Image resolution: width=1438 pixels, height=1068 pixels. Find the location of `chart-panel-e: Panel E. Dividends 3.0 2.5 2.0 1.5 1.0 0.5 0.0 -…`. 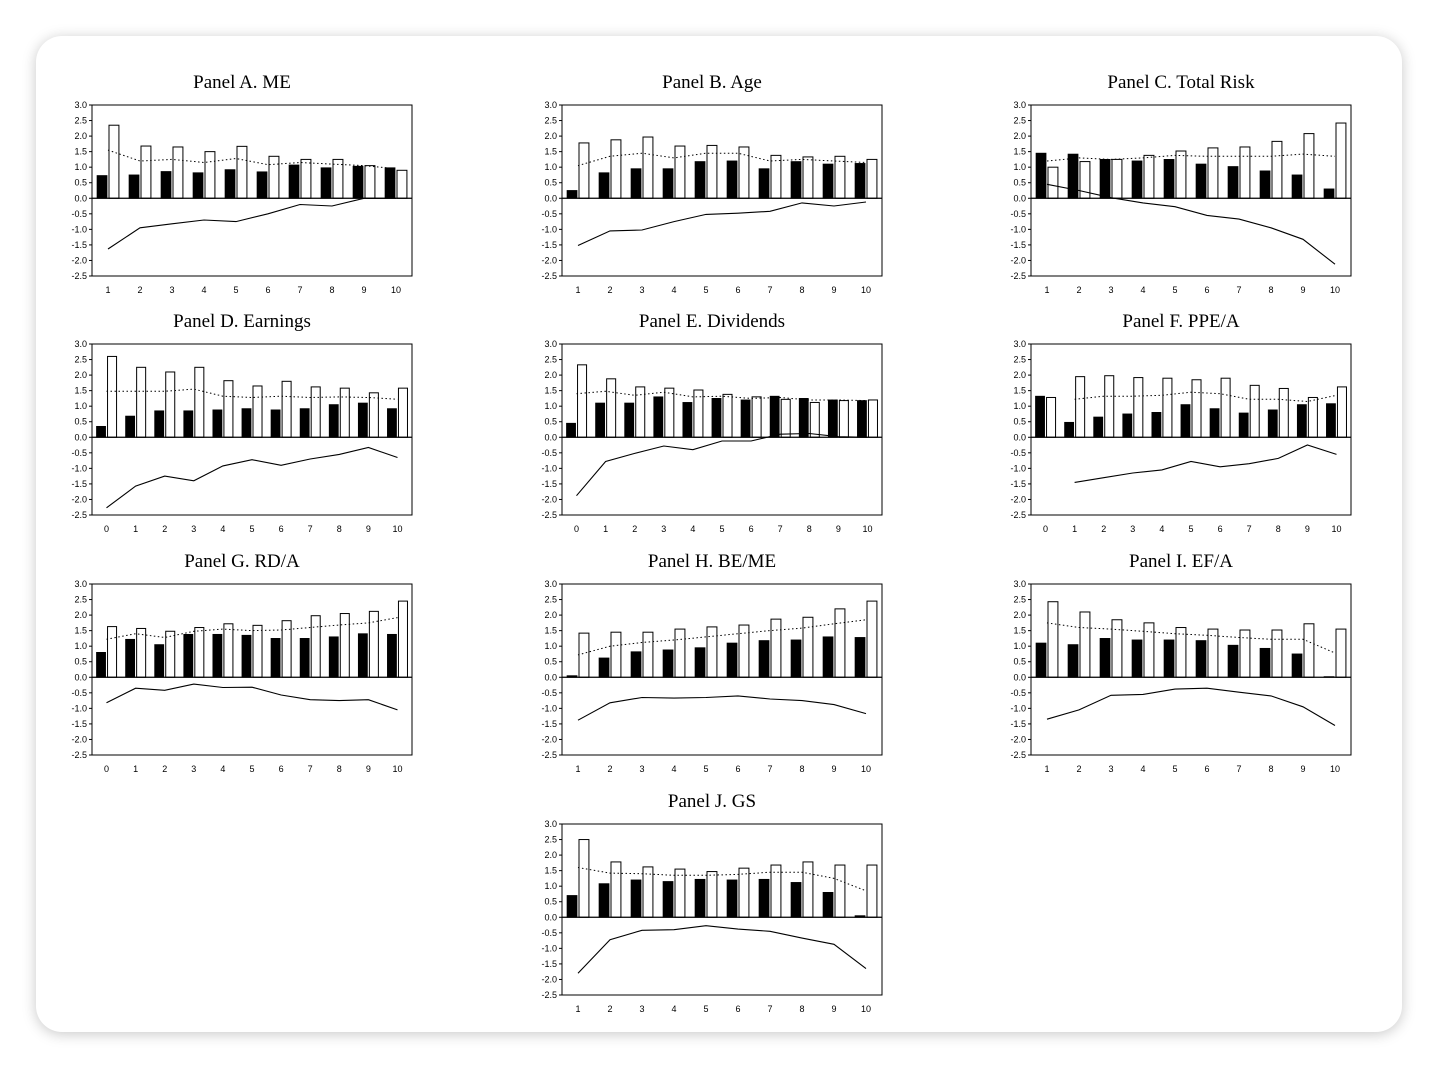

chart-panel-e: Panel E. Dividends 3.0 2.5 2.0 1.5 1.0 0.5 0.0 -… is located at coordinates (712, 427).